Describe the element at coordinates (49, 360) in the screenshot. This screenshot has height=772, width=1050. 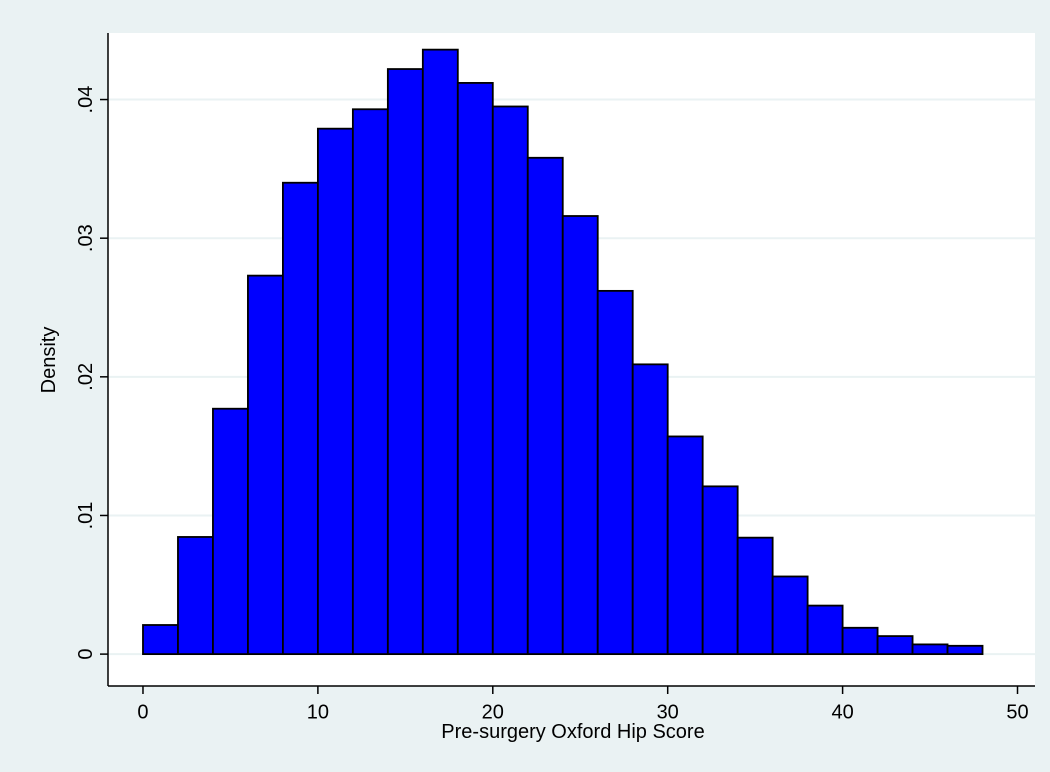
I see `y-axis-title: Density` at that location.